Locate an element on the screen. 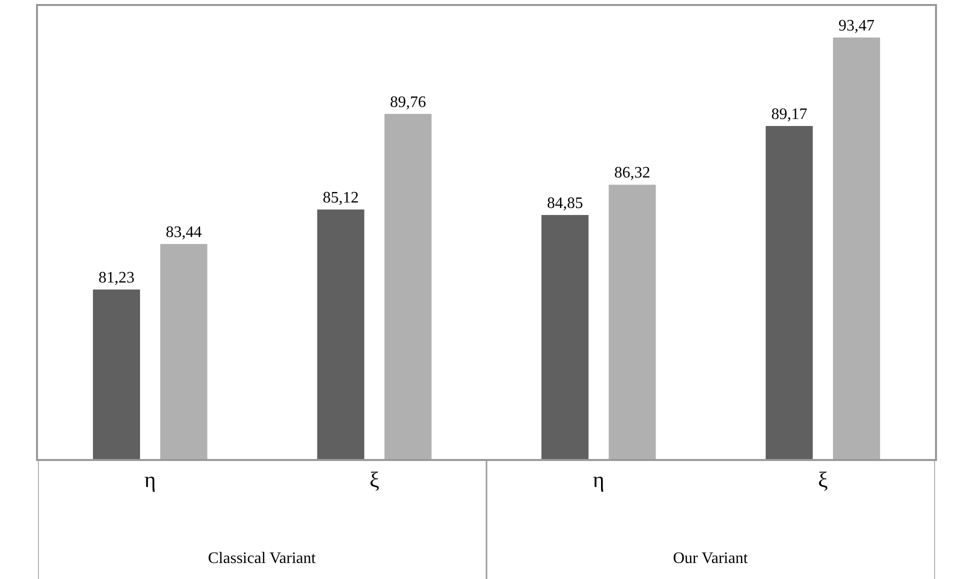 The height and width of the screenshot is (579, 961). data-label: 83,44 is located at coordinates (184, 233).